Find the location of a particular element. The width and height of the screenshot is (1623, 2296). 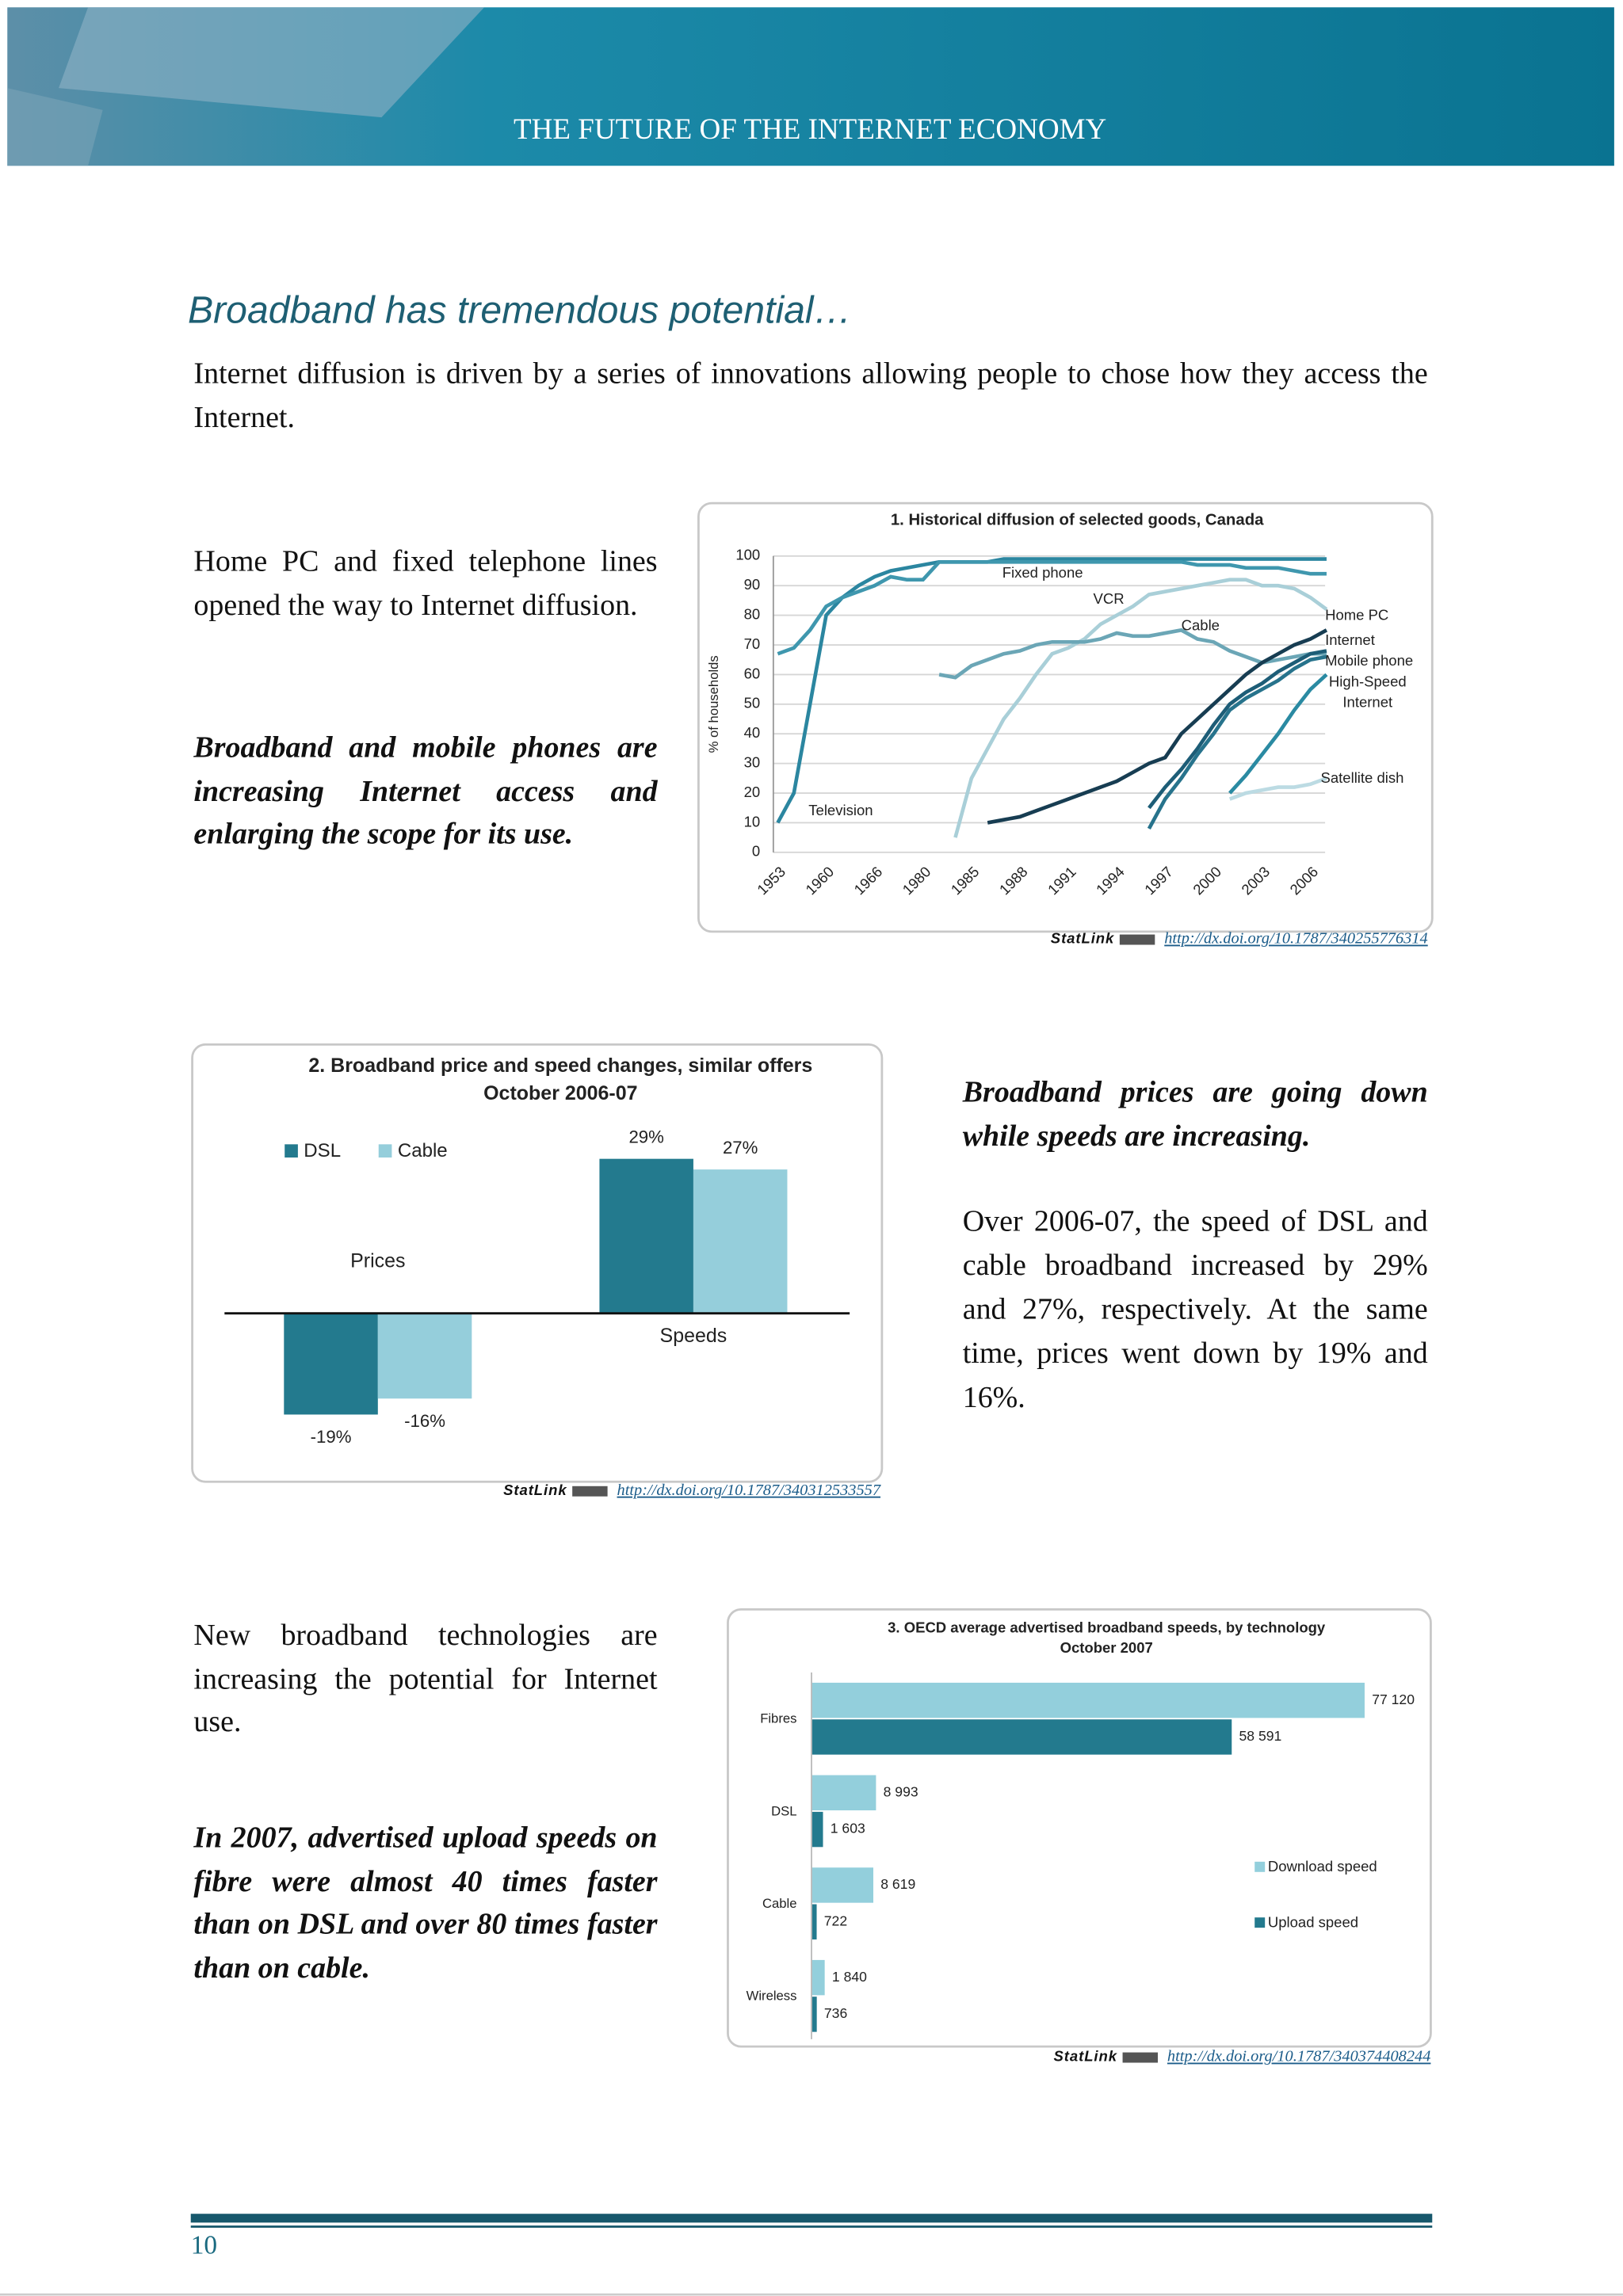

series-label: Mobile phone is located at coordinates (1369, 660).